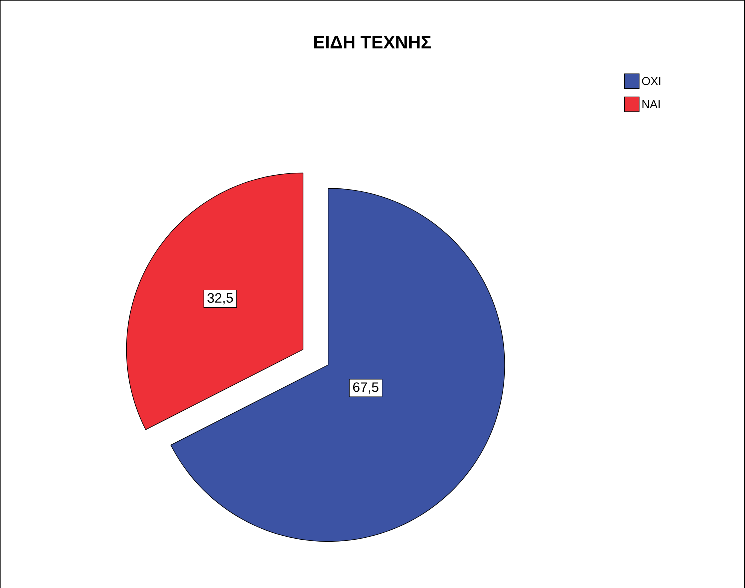 The width and height of the screenshot is (745, 588). What do you see at coordinates (366, 388) in the screenshot?
I see `data-label: 67,5` at bounding box center [366, 388].